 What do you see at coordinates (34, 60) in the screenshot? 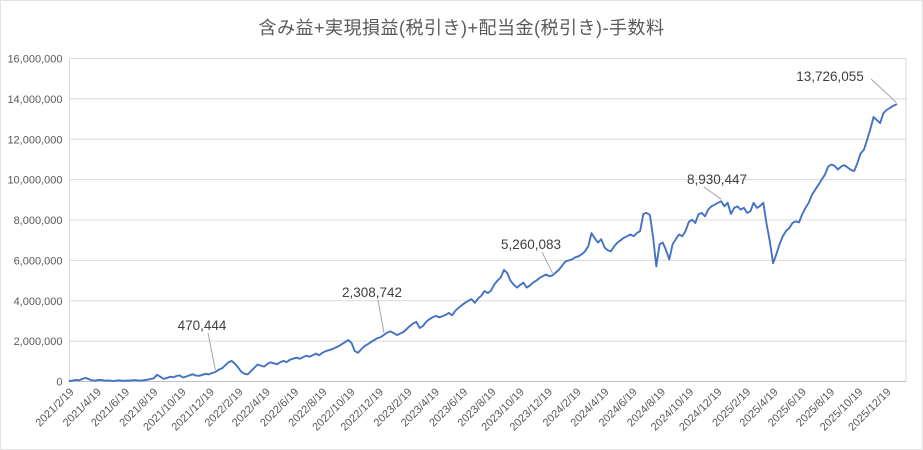
I see `y-tick-label: 16,000,000` at bounding box center [34, 60].